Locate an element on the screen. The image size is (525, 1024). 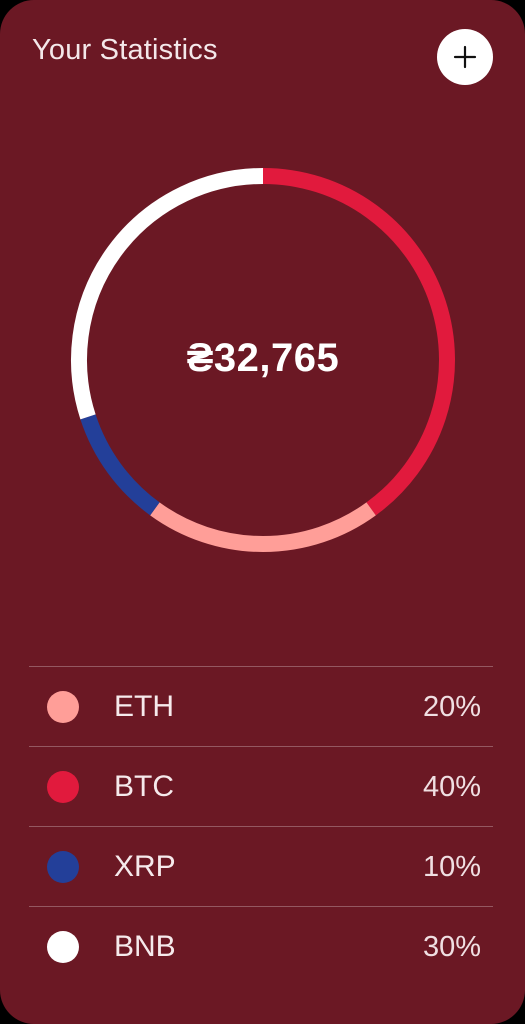
btc-color-dot is located at coordinates (63, 787).